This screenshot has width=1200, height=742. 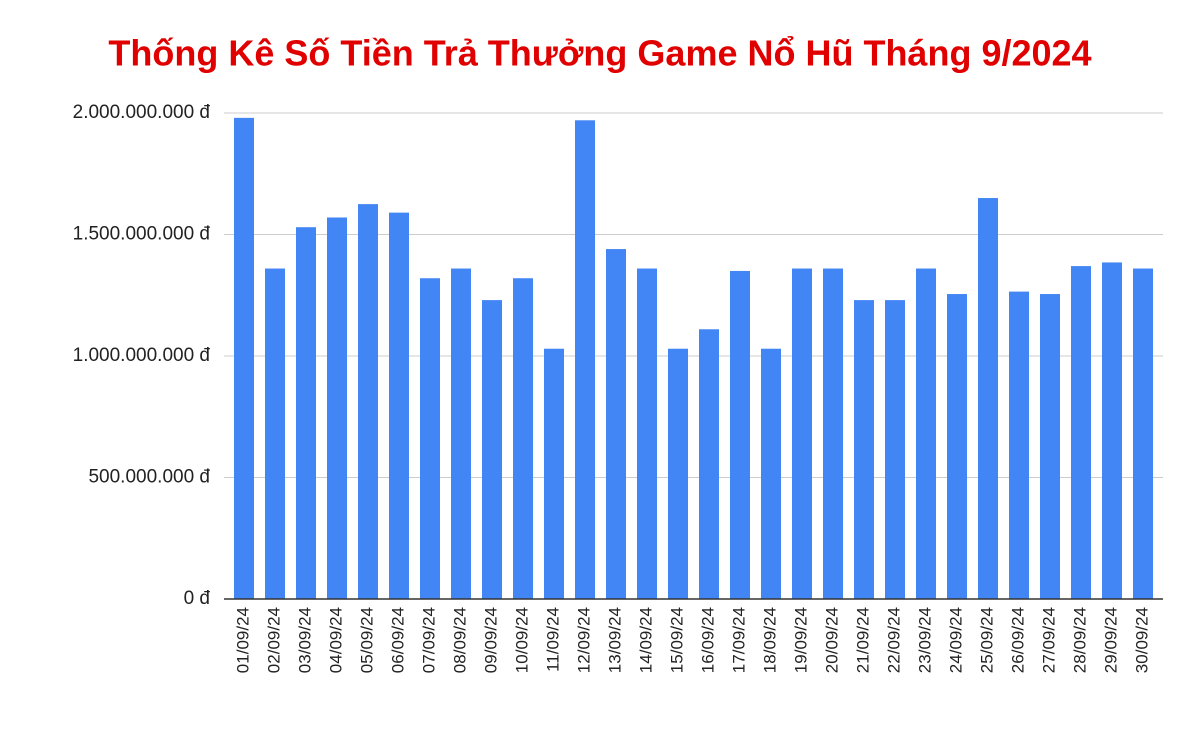 I want to click on x-tick-label: 27/09/24, so click(x=1048, y=640).